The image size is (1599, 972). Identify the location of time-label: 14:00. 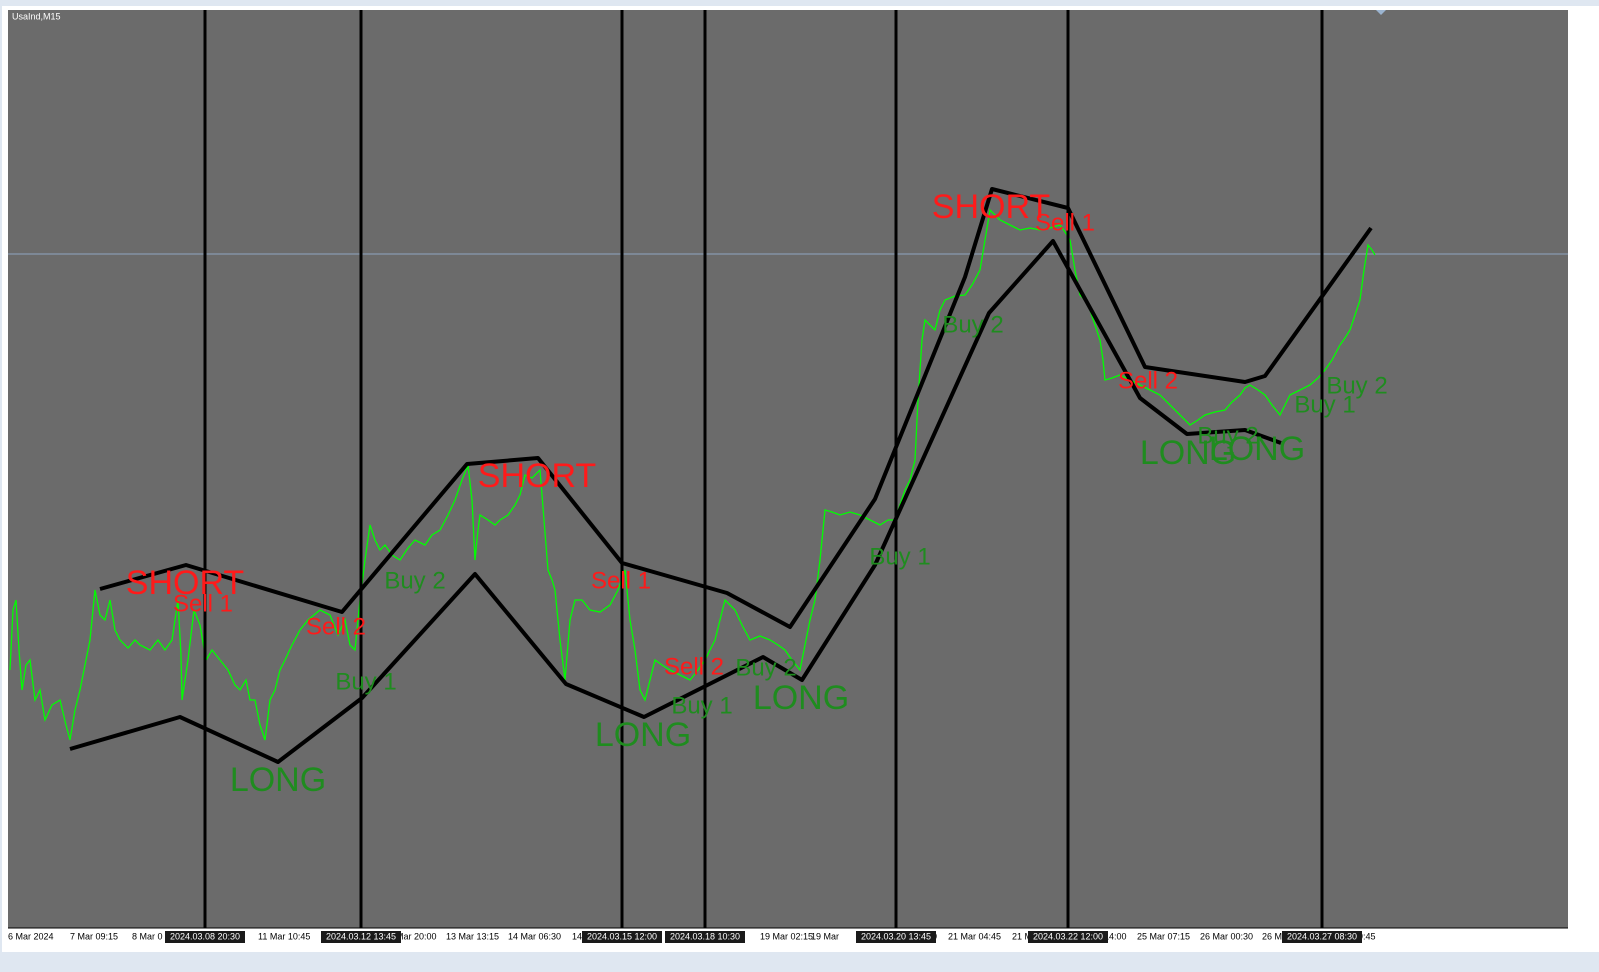
(1115, 936).